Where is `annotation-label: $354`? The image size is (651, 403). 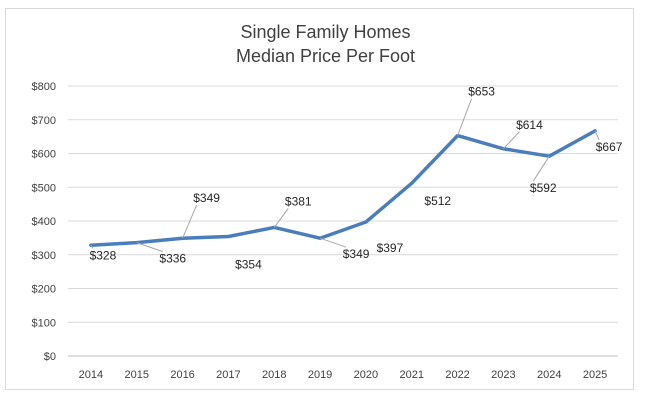 annotation-label: $354 is located at coordinates (248, 265).